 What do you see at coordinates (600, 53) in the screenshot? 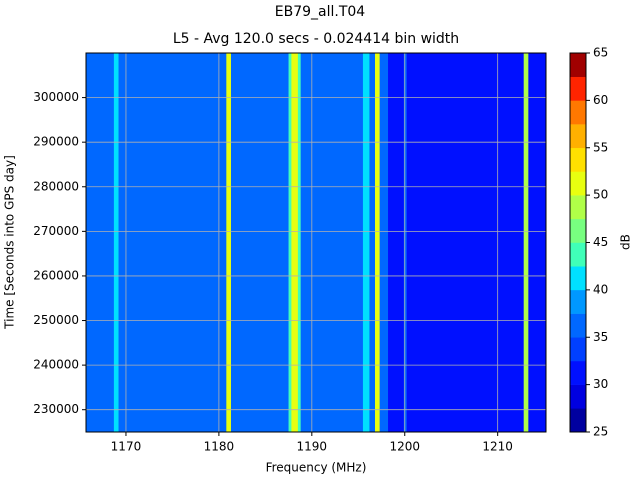
I see `colorbar-tick-label: 65` at bounding box center [600, 53].